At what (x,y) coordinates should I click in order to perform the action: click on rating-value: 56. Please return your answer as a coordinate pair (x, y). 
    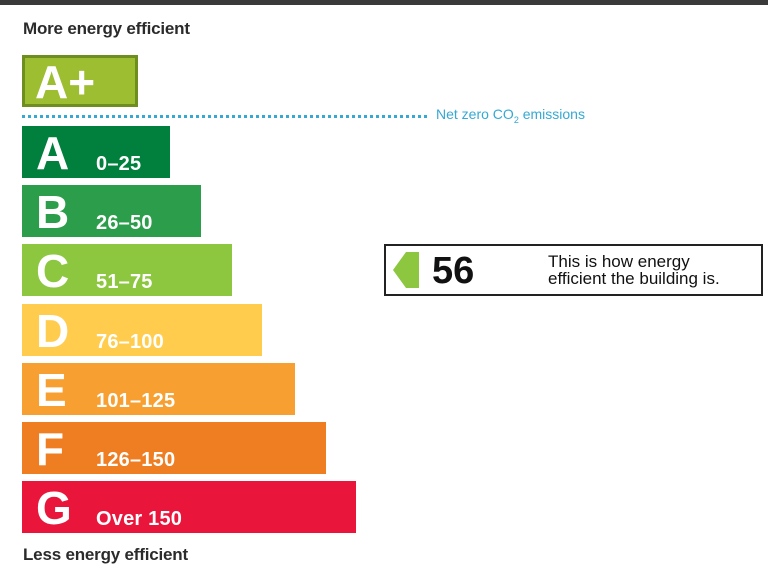
    Looking at the image, I should click on (453, 271).